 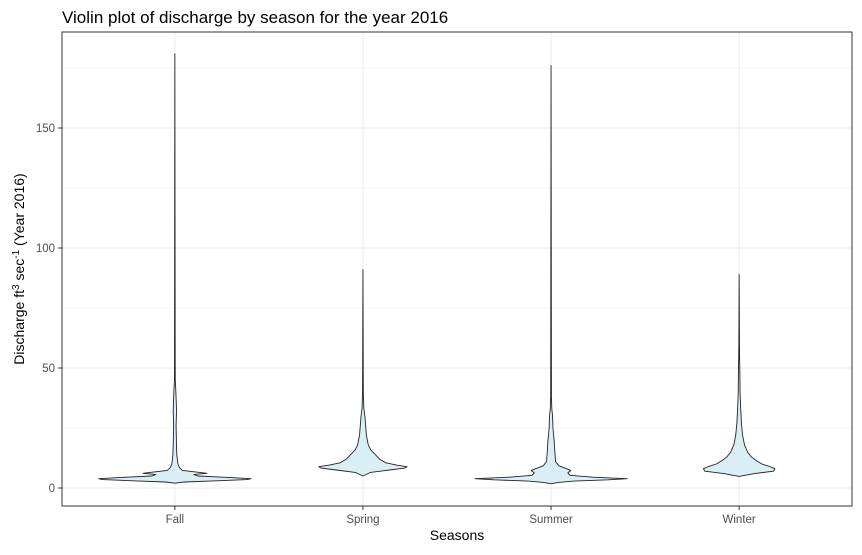 I want to click on y-axis-title: Discharge ft3 sec-1 (Year 2016), so click(x=19, y=268).